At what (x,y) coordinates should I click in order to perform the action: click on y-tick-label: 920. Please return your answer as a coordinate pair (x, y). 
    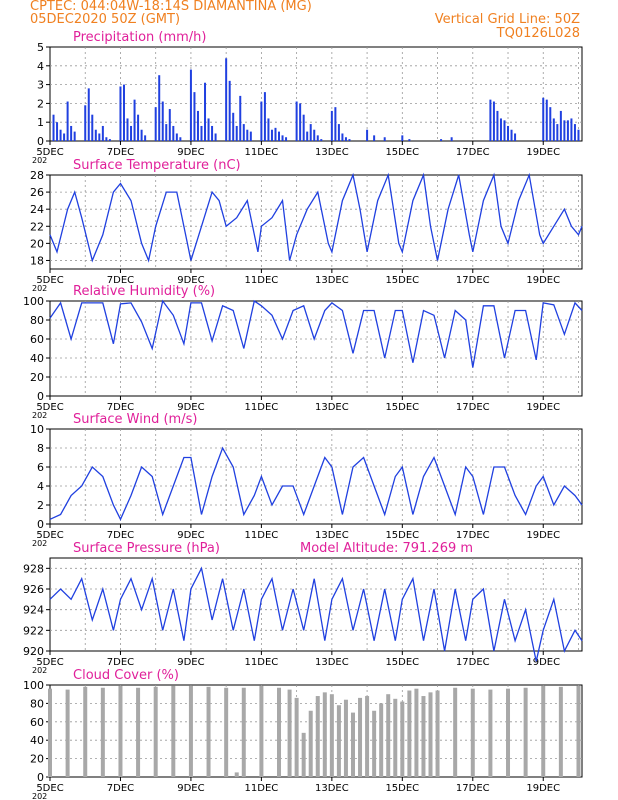
    Looking at the image, I should click on (33, 651).